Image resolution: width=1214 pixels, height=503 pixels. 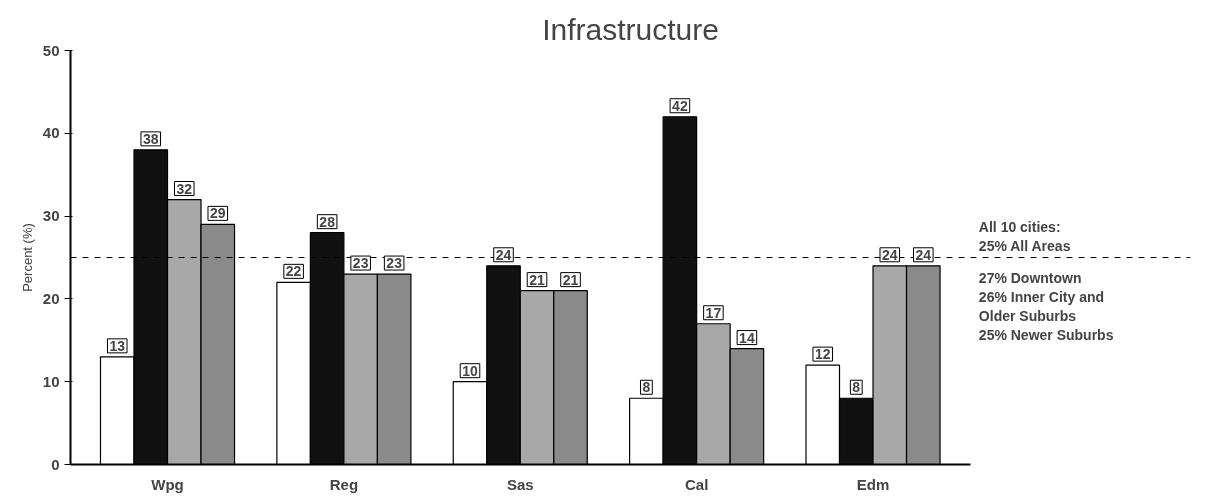 I want to click on data-label: 22, so click(x=293, y=271).